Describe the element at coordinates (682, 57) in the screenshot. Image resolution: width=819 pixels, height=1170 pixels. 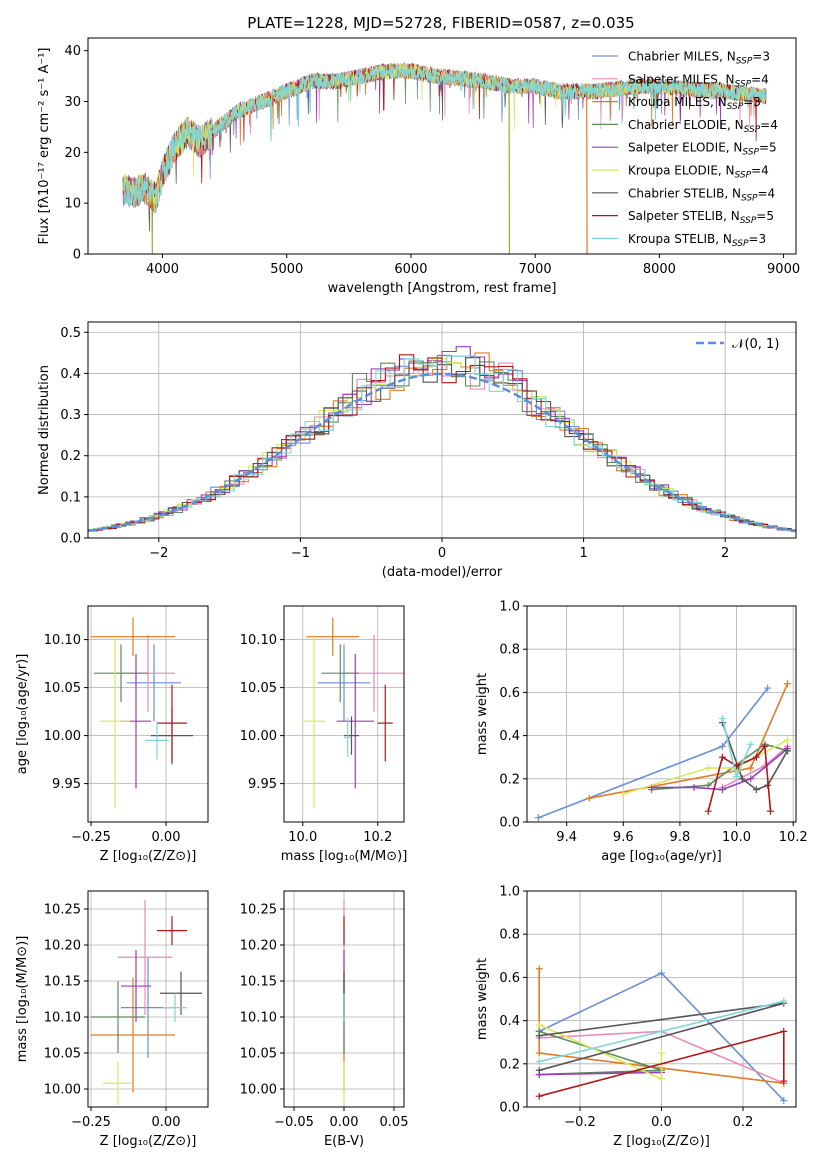
I see `legend-name: Chabrier MILES, N` at that location.